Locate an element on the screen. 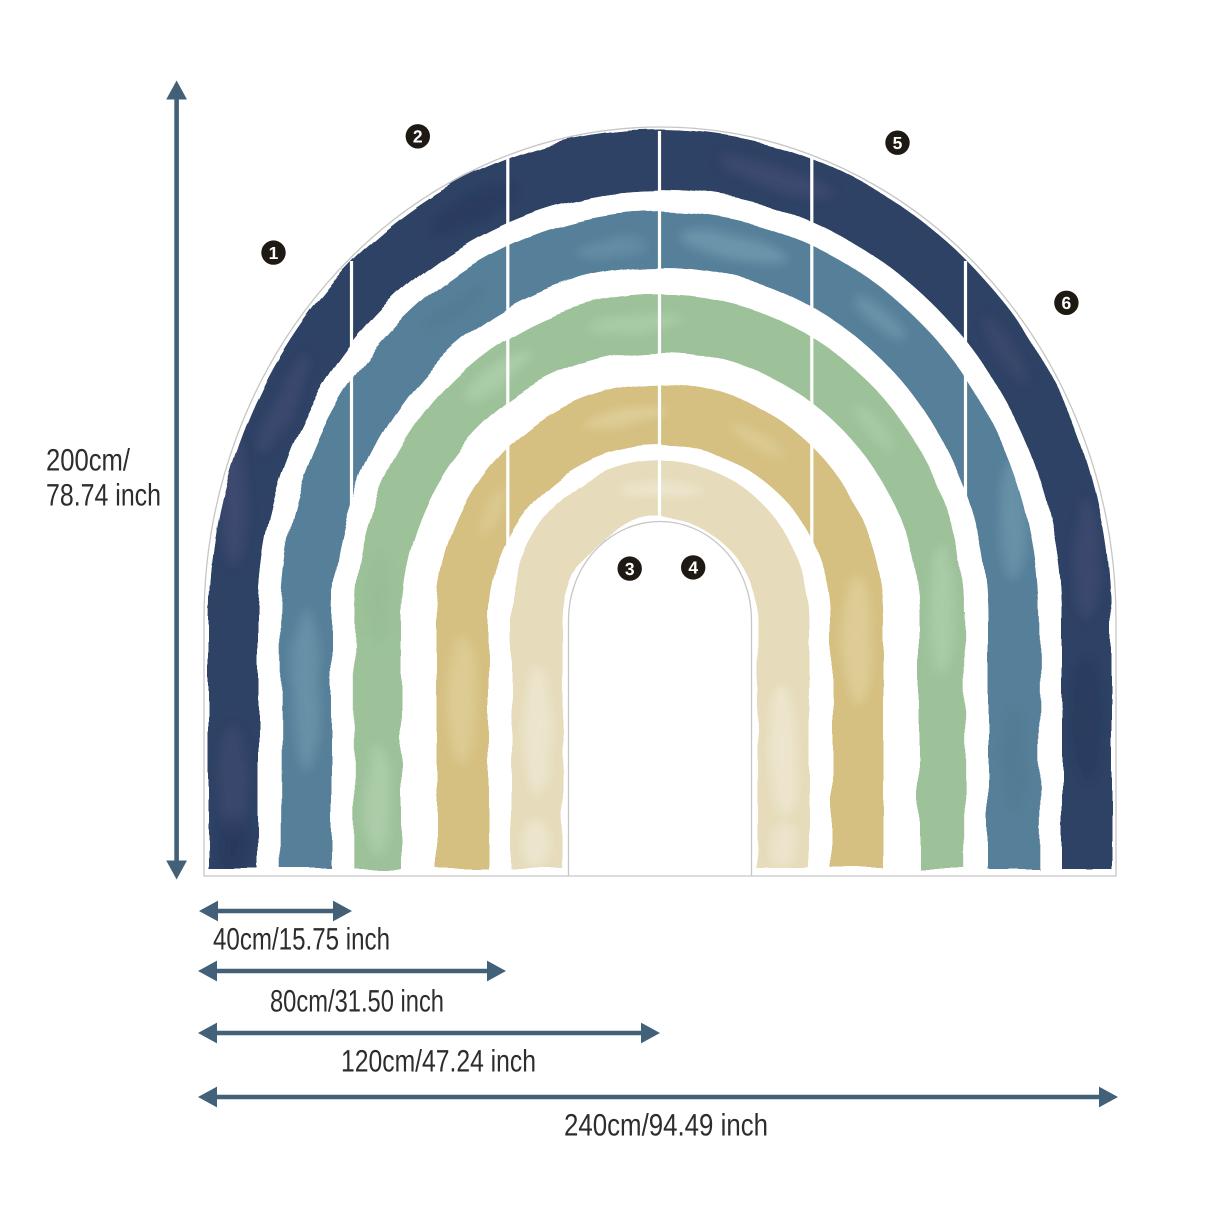  svg-text: 200cm/ is located at coordinates (88, 460).